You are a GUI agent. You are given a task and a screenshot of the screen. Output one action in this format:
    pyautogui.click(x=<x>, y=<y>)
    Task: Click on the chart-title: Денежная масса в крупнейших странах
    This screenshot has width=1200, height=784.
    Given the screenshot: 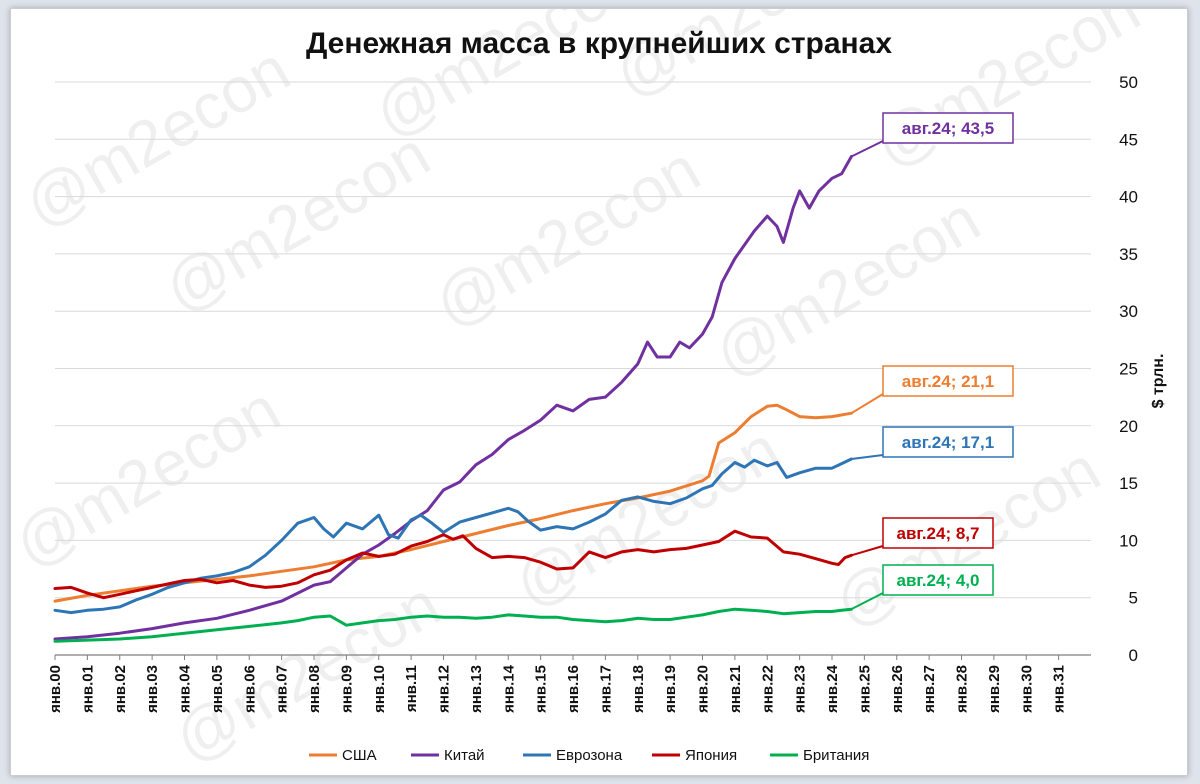 What is the action you would take?
    pyautogui.click(x=599, y=43)
    